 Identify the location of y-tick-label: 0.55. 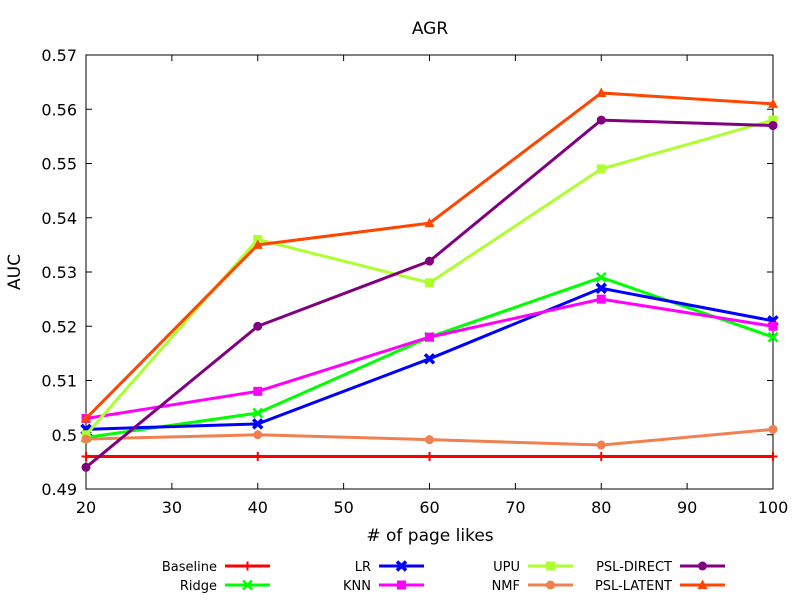
(59, 164).